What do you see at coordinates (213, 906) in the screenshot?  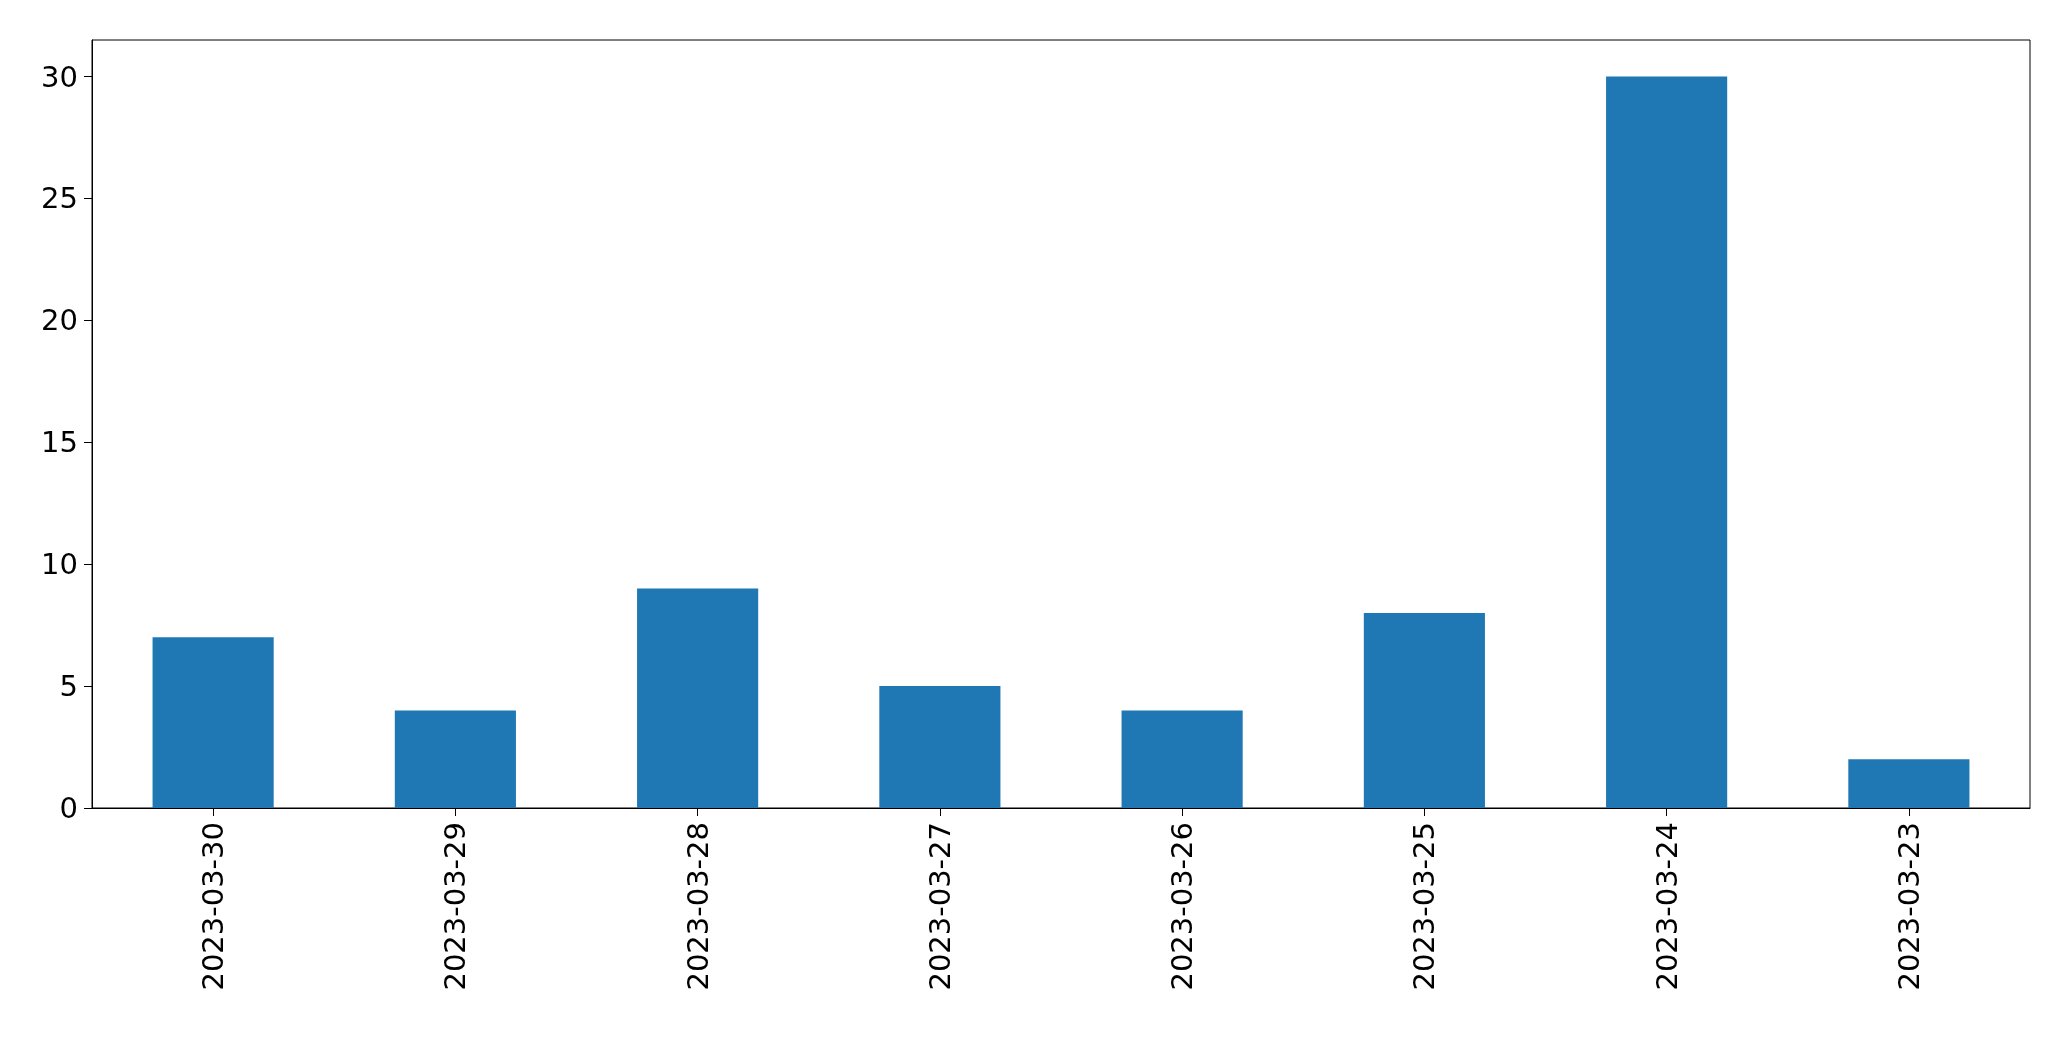 I see `x-tick-label: 2023-03-30` at bounding box center [213, 906].